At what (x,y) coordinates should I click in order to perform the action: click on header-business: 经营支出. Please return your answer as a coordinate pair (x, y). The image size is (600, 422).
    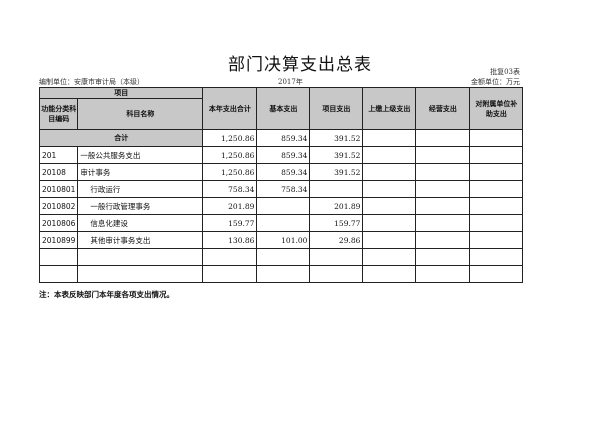
    Looking at the image, I should click on (443, 108).